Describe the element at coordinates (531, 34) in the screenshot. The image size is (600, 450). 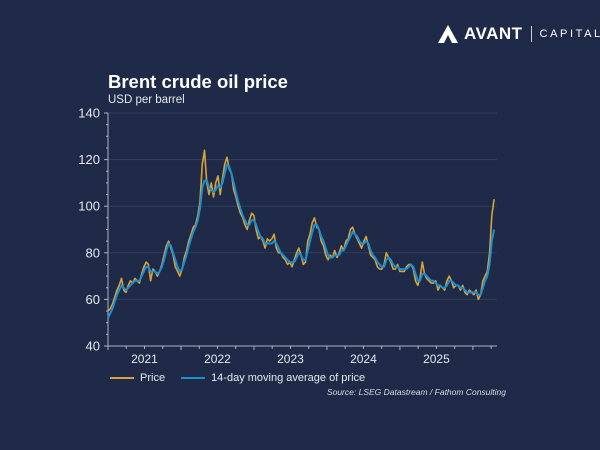
I see `brand-divider` at that location.